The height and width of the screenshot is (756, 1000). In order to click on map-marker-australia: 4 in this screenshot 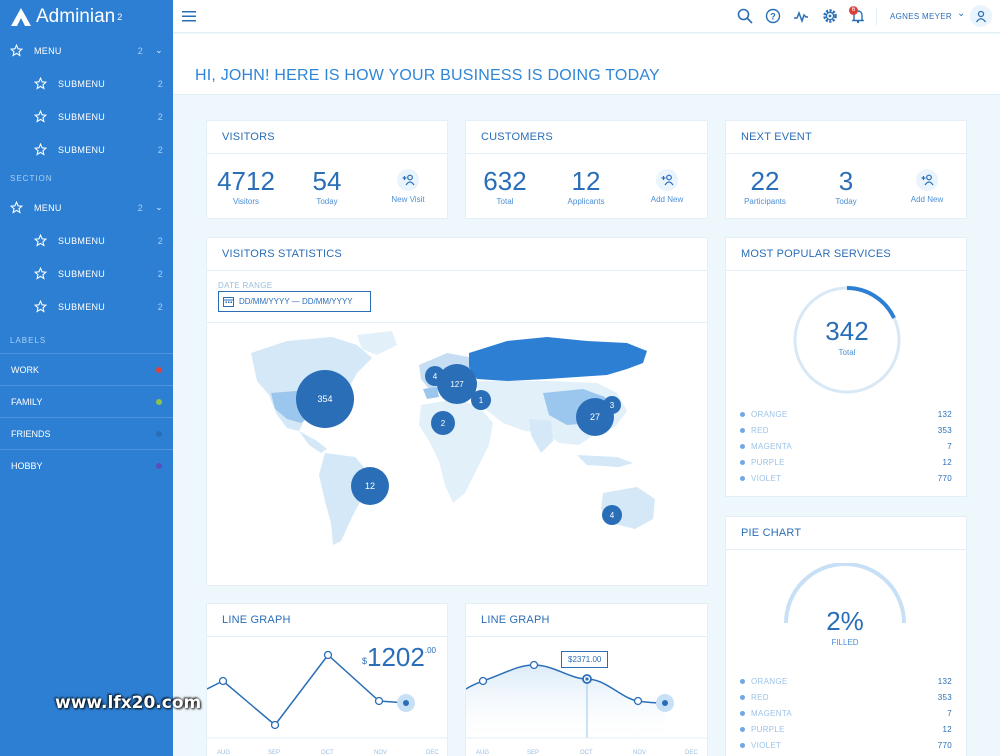, I will do `click(612, 515)`.